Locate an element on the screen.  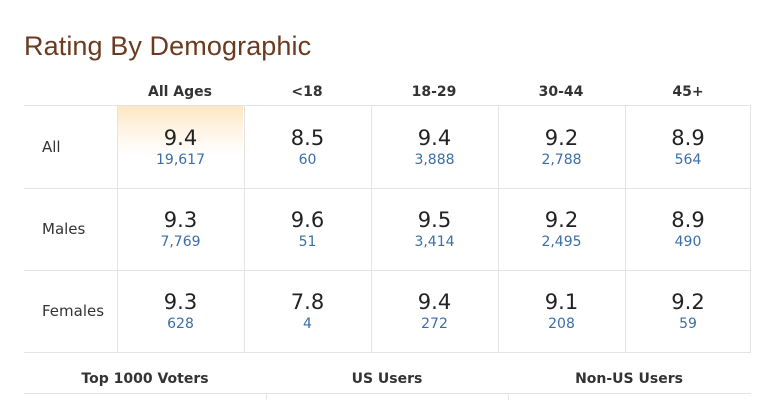
vote-count-link: 4 is located at coordinates (307, 324).